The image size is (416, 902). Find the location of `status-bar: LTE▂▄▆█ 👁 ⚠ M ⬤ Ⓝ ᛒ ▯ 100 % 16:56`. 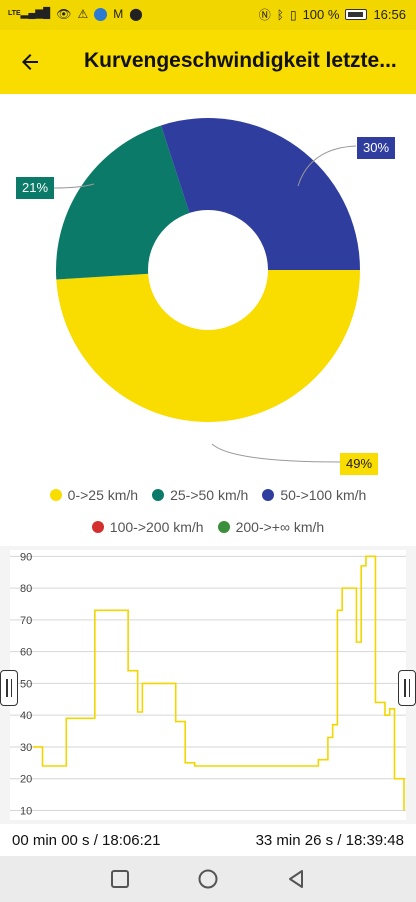

status-bar: LTE▂▄▆█ 👁 ⚠ M ⬤ Ⓝ ᛒ ▯ 100 % 16:56 is located at coordinates (208, 15).